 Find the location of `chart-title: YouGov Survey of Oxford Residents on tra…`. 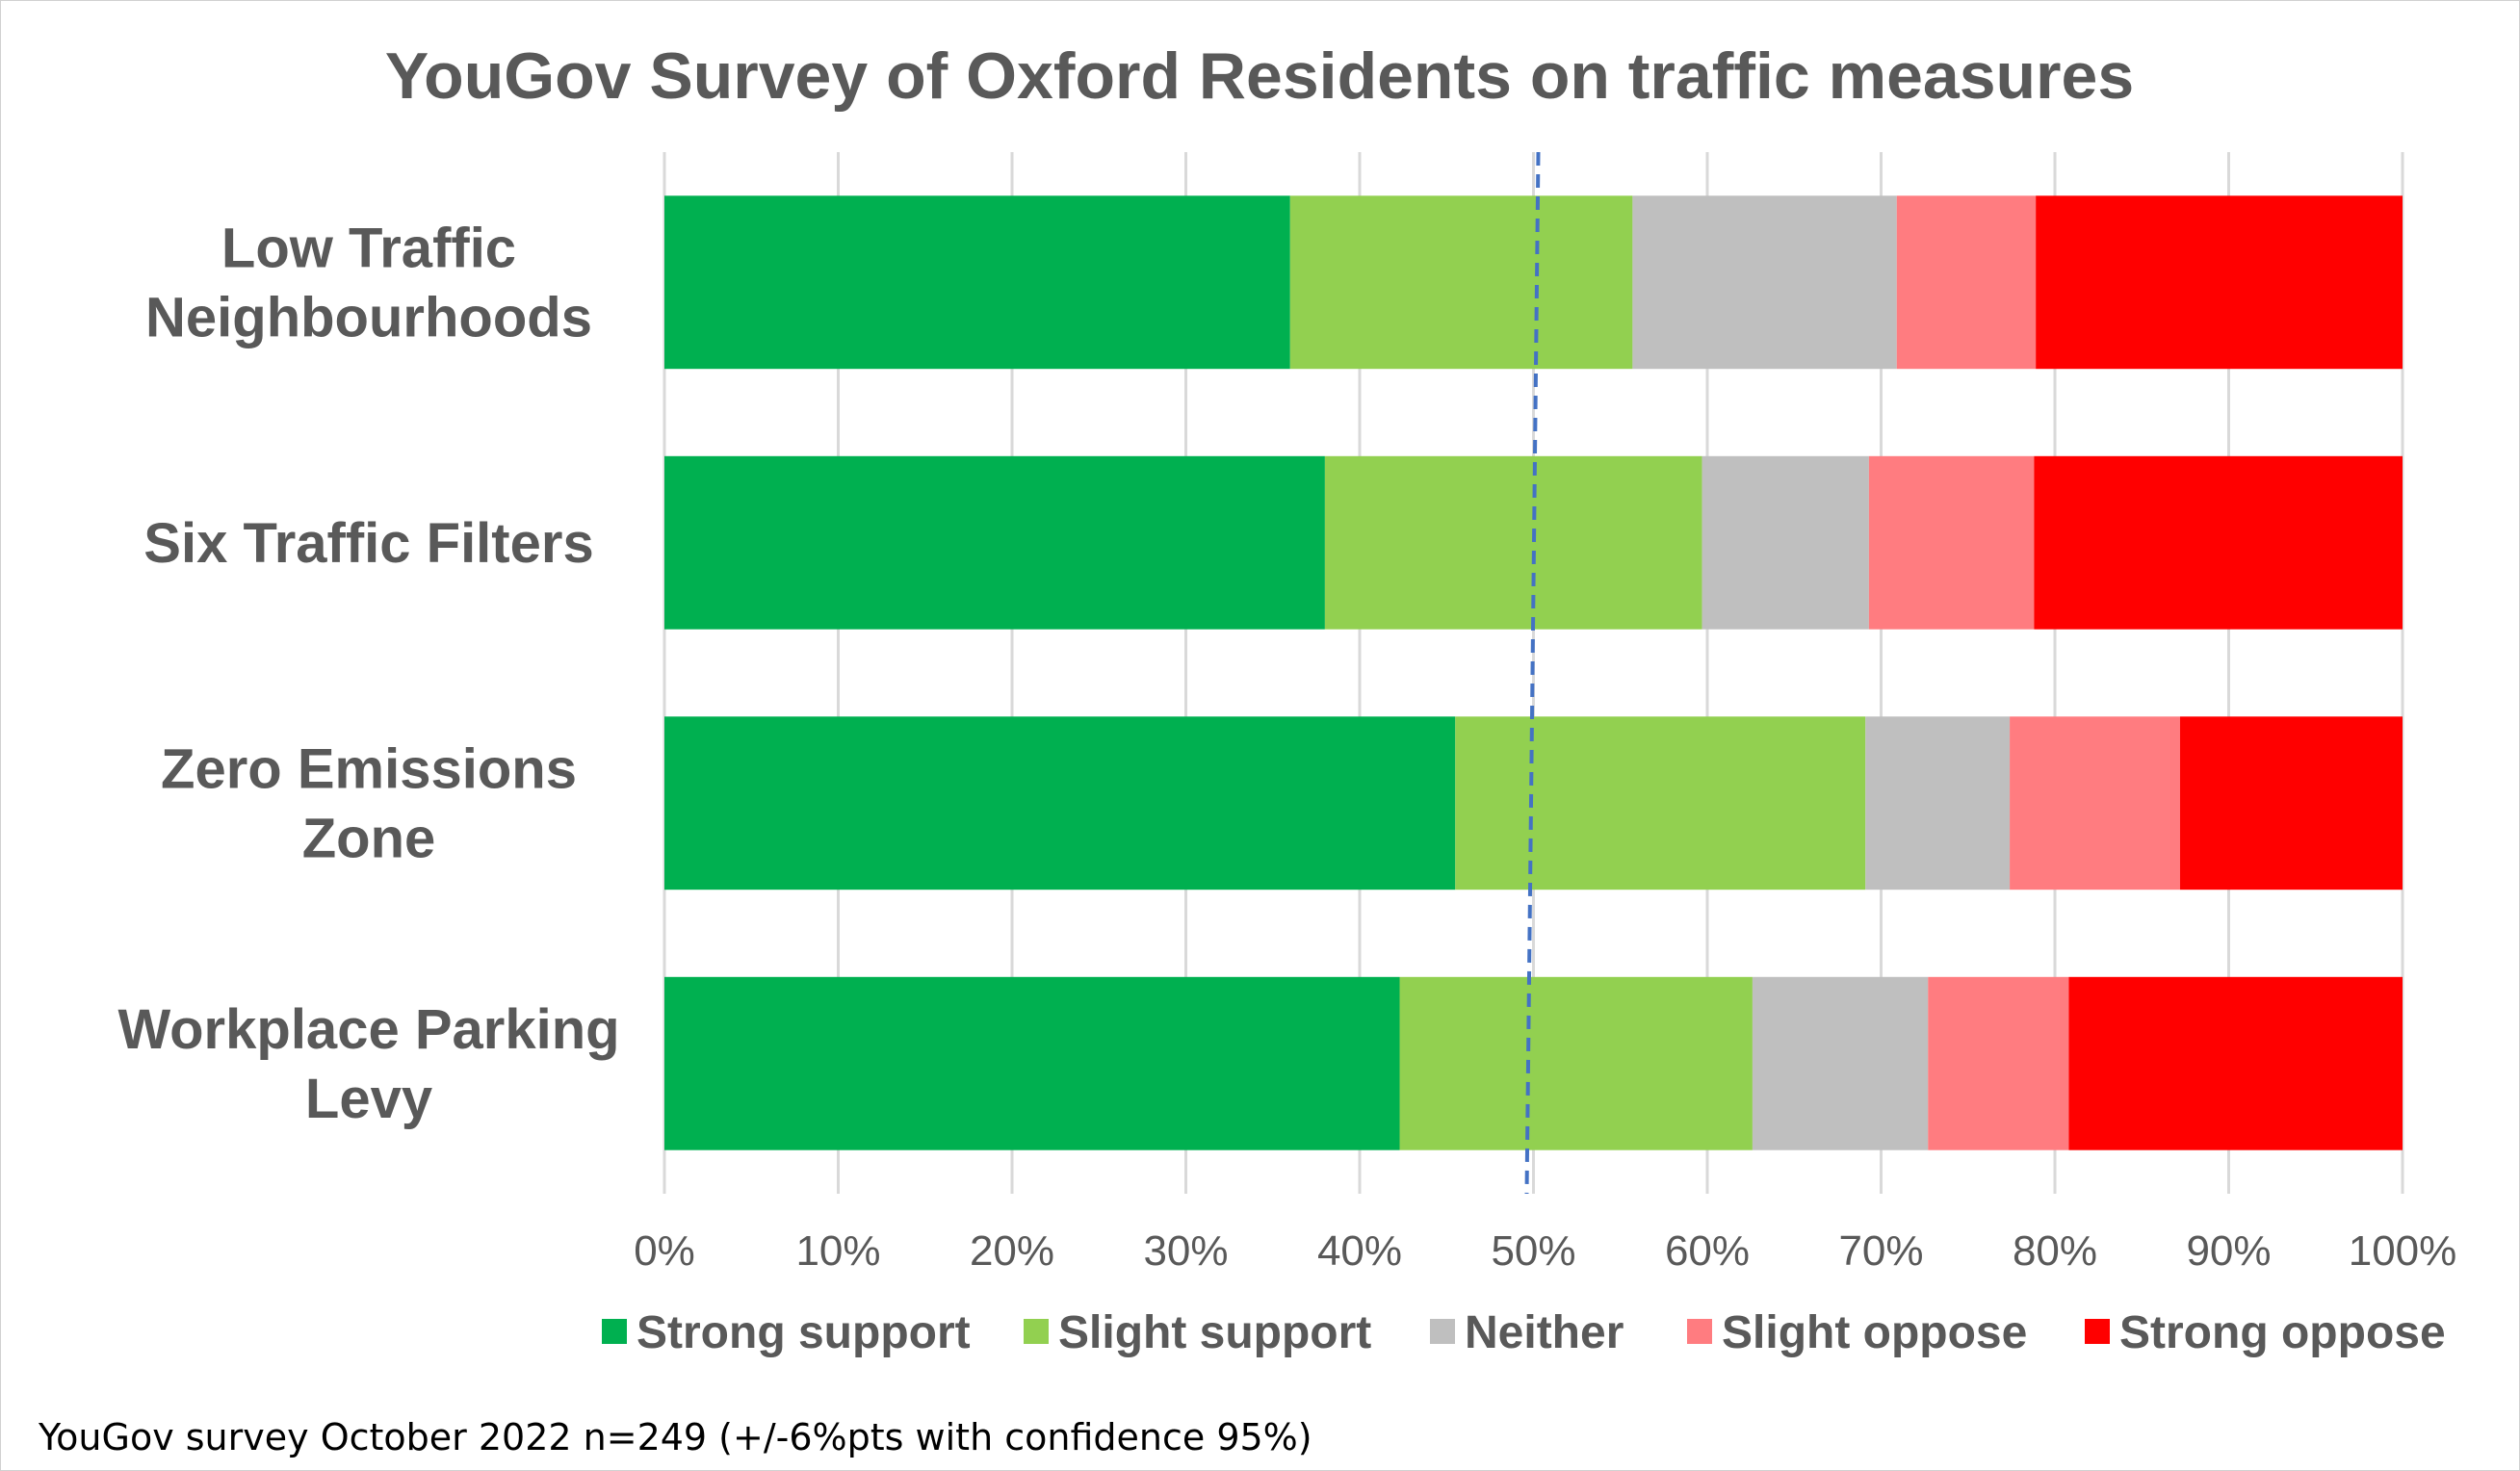

chart-title: YouGov Survey of Oxford Residents on tra… is located at coordinates (1259, 76).